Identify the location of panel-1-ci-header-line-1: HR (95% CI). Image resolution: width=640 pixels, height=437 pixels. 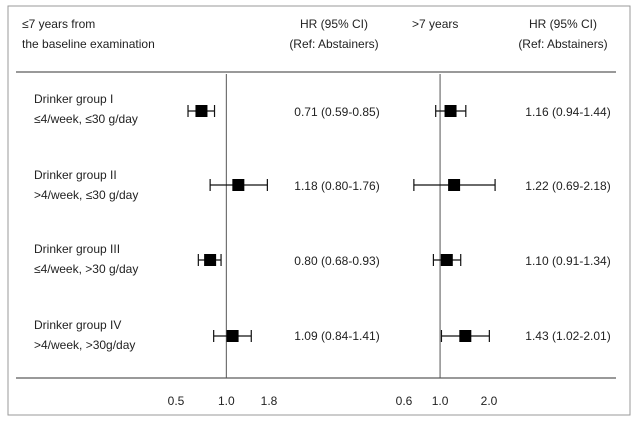
(334, 24).